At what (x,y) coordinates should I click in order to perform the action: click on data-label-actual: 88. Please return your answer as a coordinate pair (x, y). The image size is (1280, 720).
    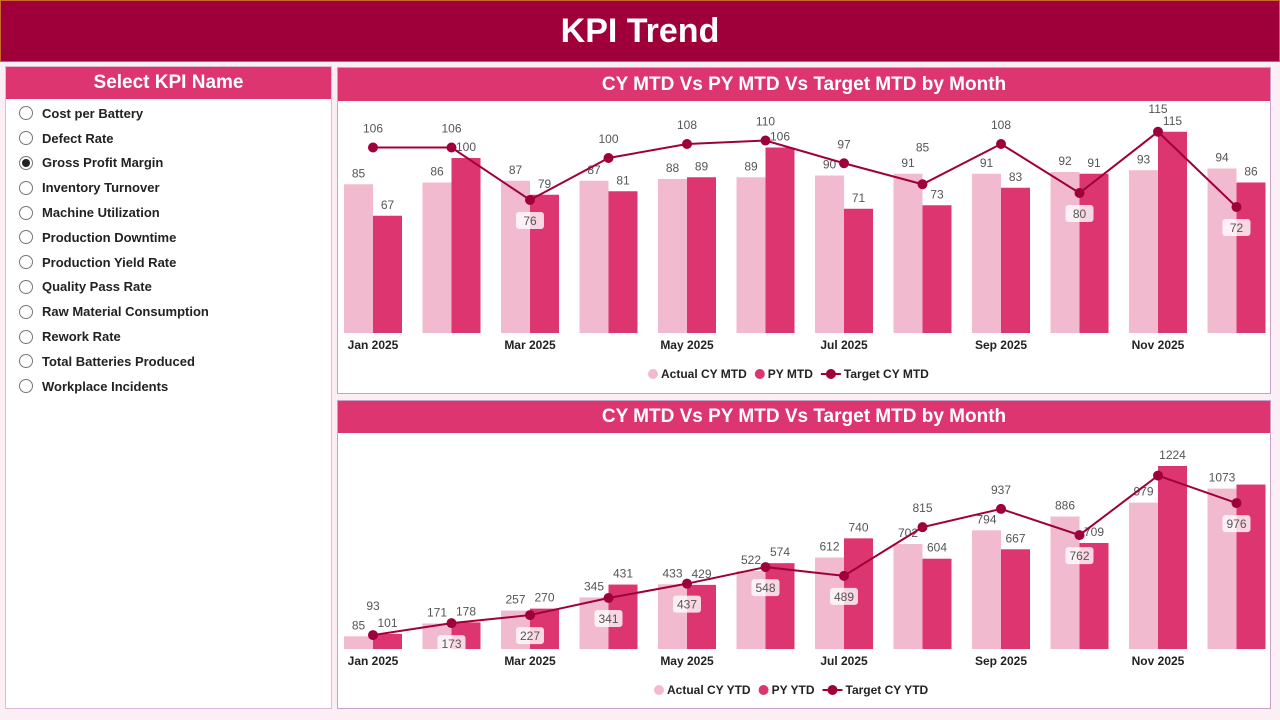
    Looking at the image, I should click on (673, 168).